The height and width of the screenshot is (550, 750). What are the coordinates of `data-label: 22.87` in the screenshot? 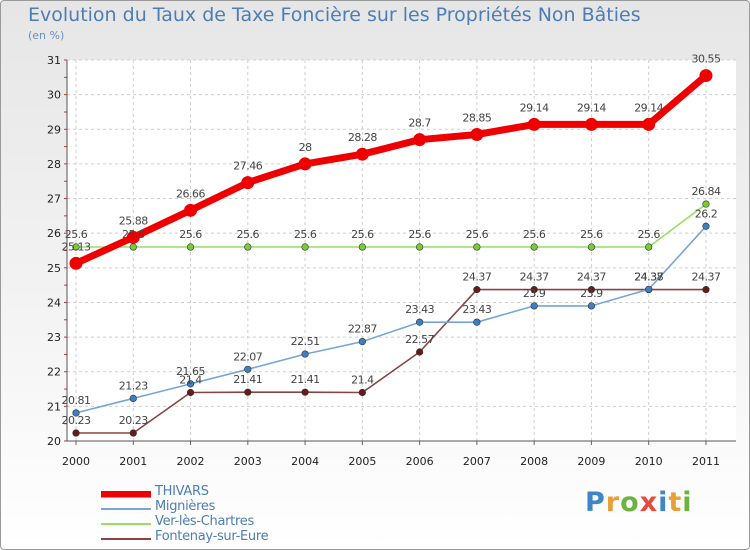 It's located at (362, 329).